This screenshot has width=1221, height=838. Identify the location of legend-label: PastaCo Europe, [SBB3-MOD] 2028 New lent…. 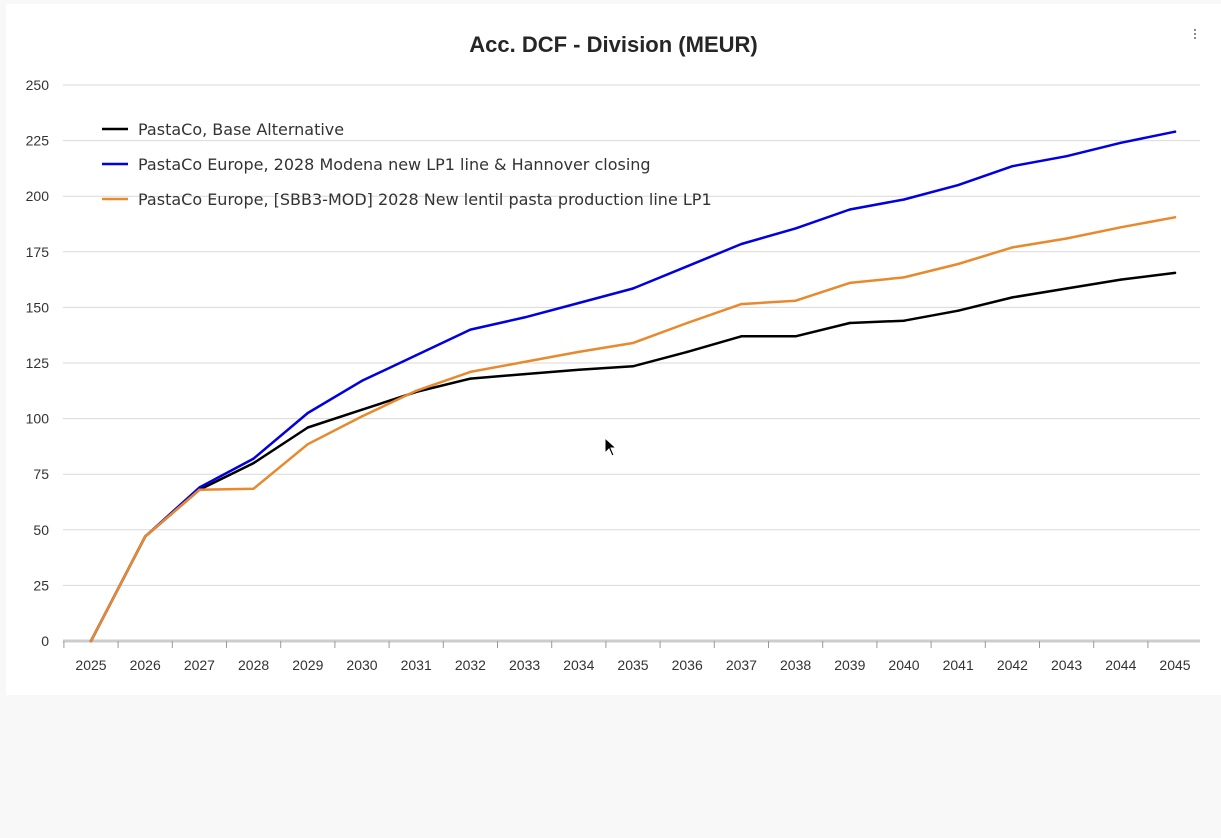
(425, 199).